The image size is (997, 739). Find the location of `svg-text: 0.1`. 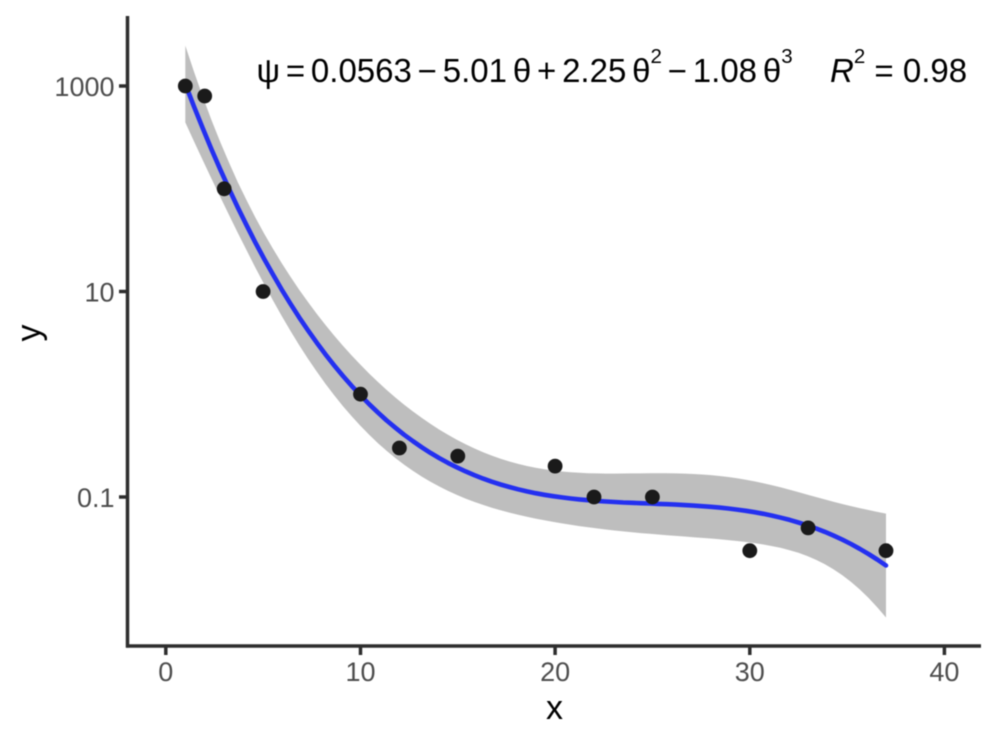

svg-text: 0.1 is located at coordinates (96, 498).